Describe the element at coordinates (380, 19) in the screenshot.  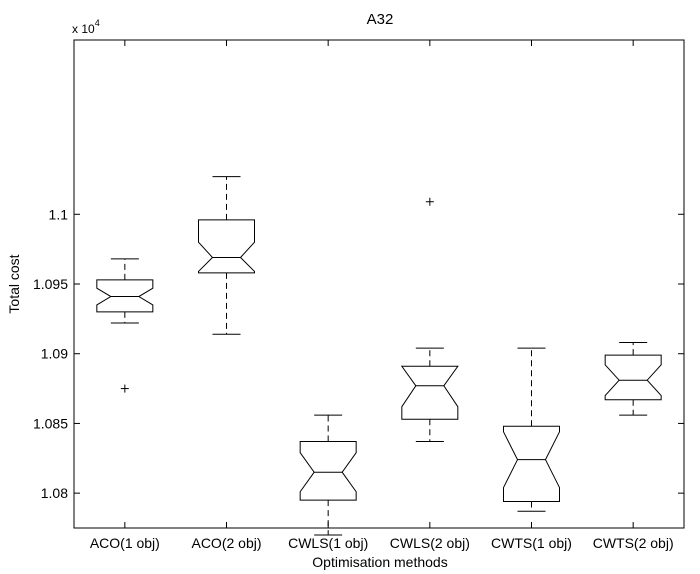
I see `chart-title: A32` at that location.